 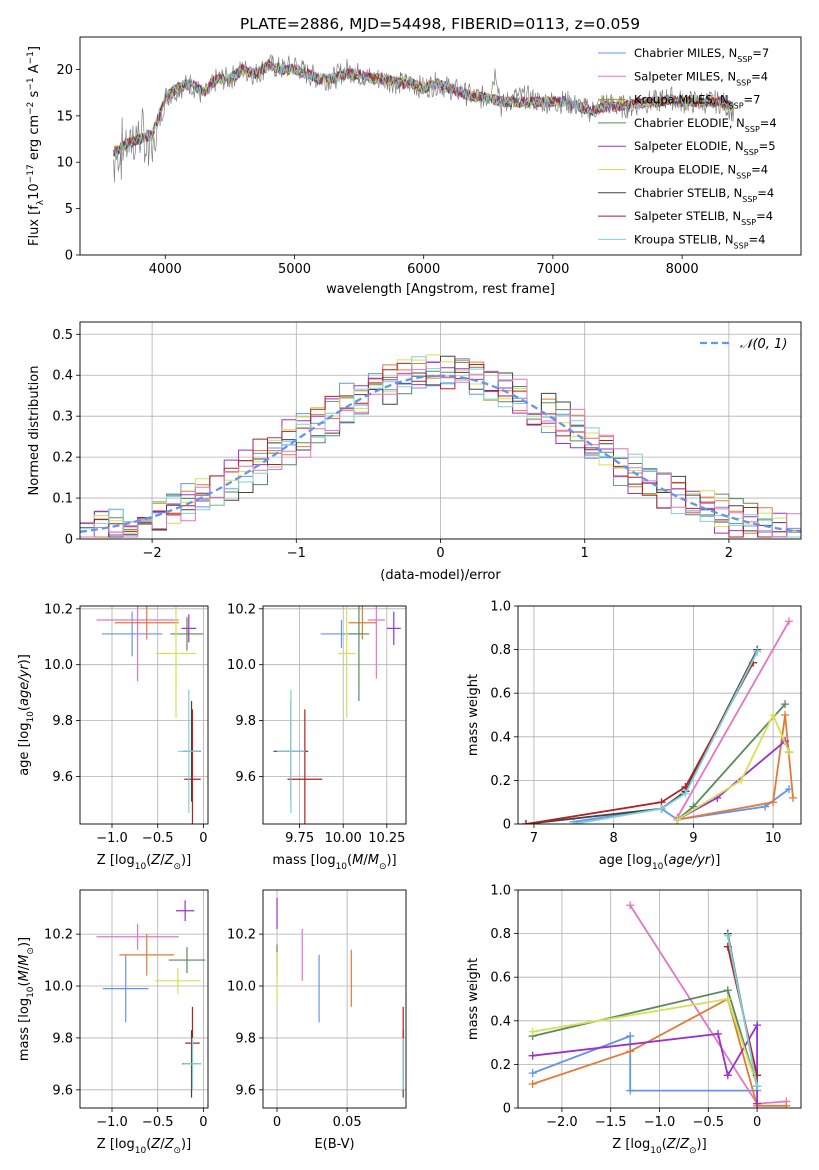 I want to click on age_vs_Z-xlabel-part: /, so click(x=162, y=860).